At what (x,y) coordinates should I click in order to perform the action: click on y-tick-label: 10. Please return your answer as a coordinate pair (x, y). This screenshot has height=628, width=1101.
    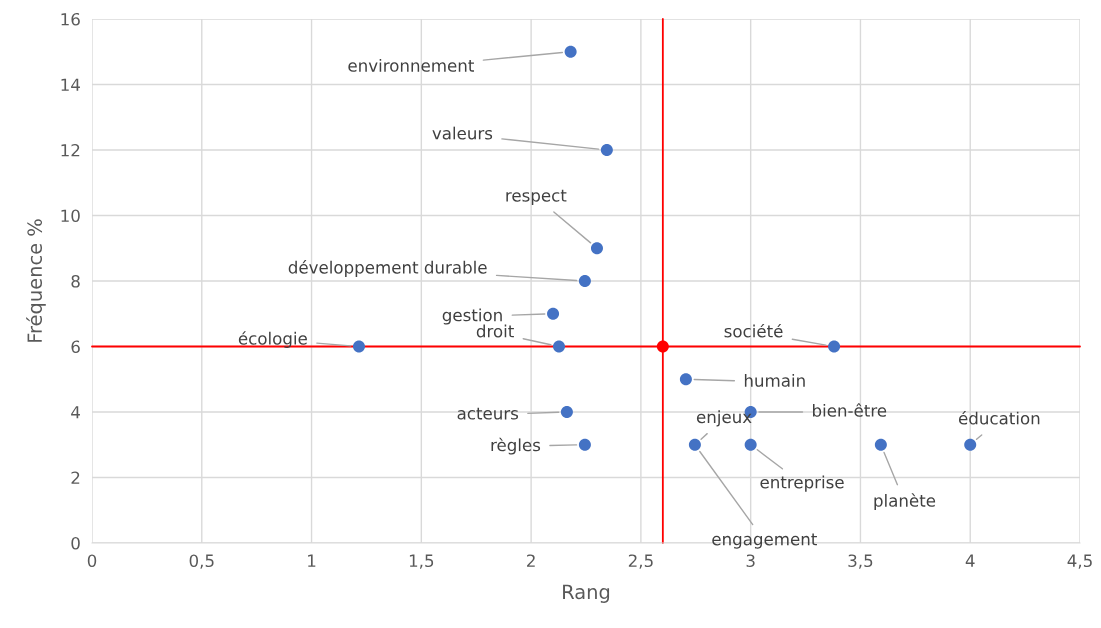
    Looking at the image, I should click on (70, 216).